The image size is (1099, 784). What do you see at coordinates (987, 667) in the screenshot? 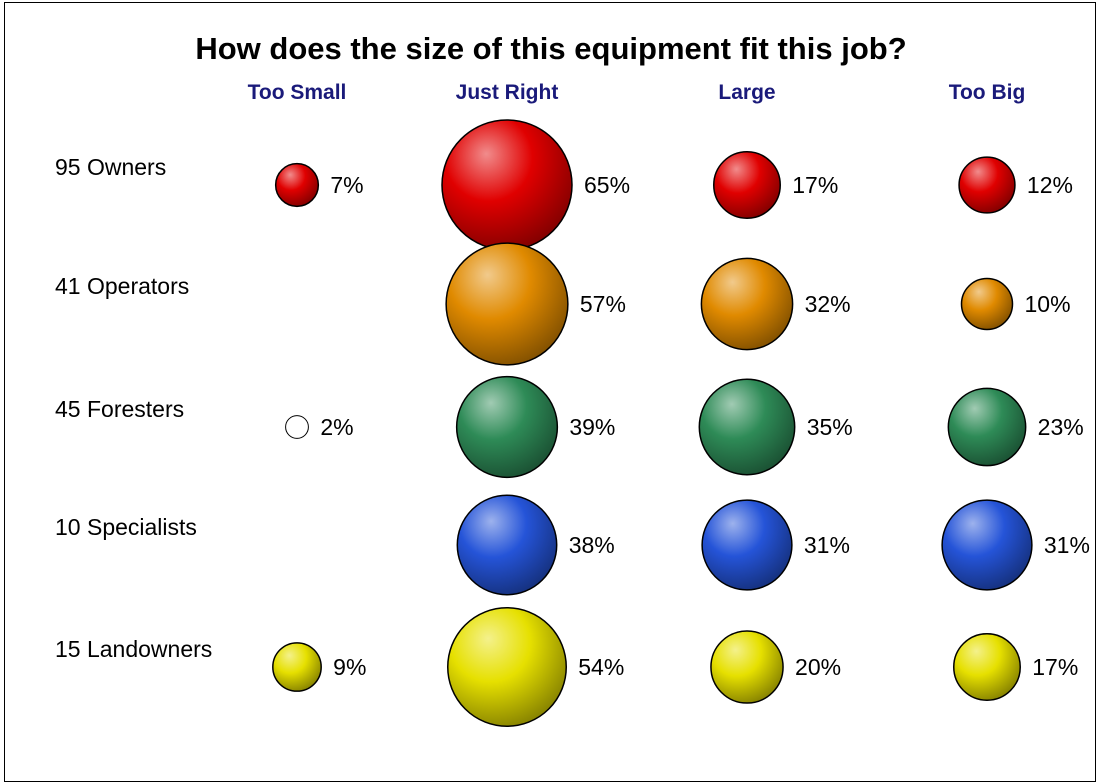
I see `bubble-15-landowners-too-big` at bounding box center [987, 667].